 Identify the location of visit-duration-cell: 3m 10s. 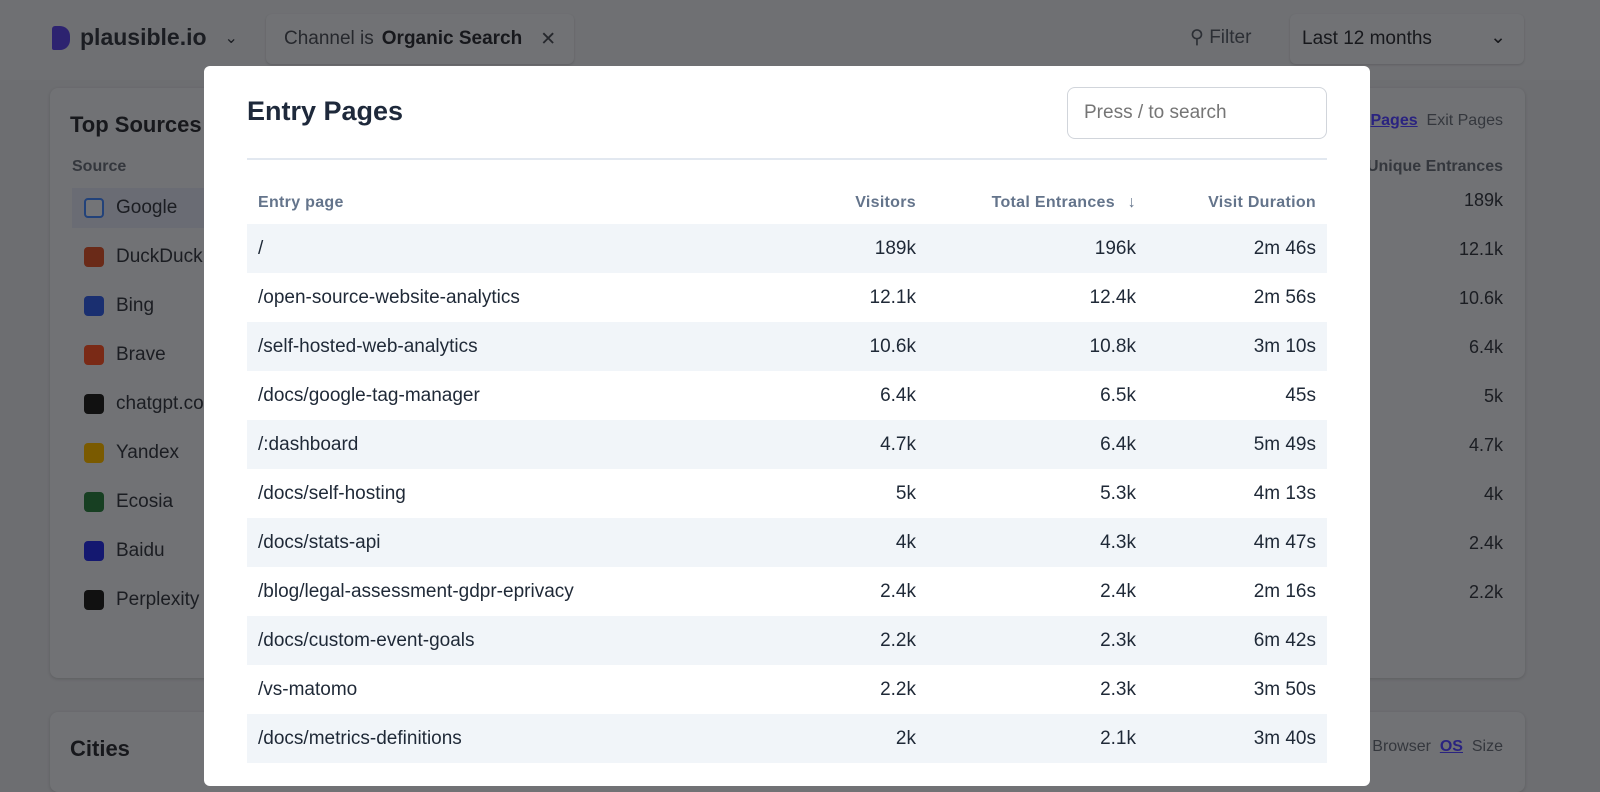
(1237, 346).